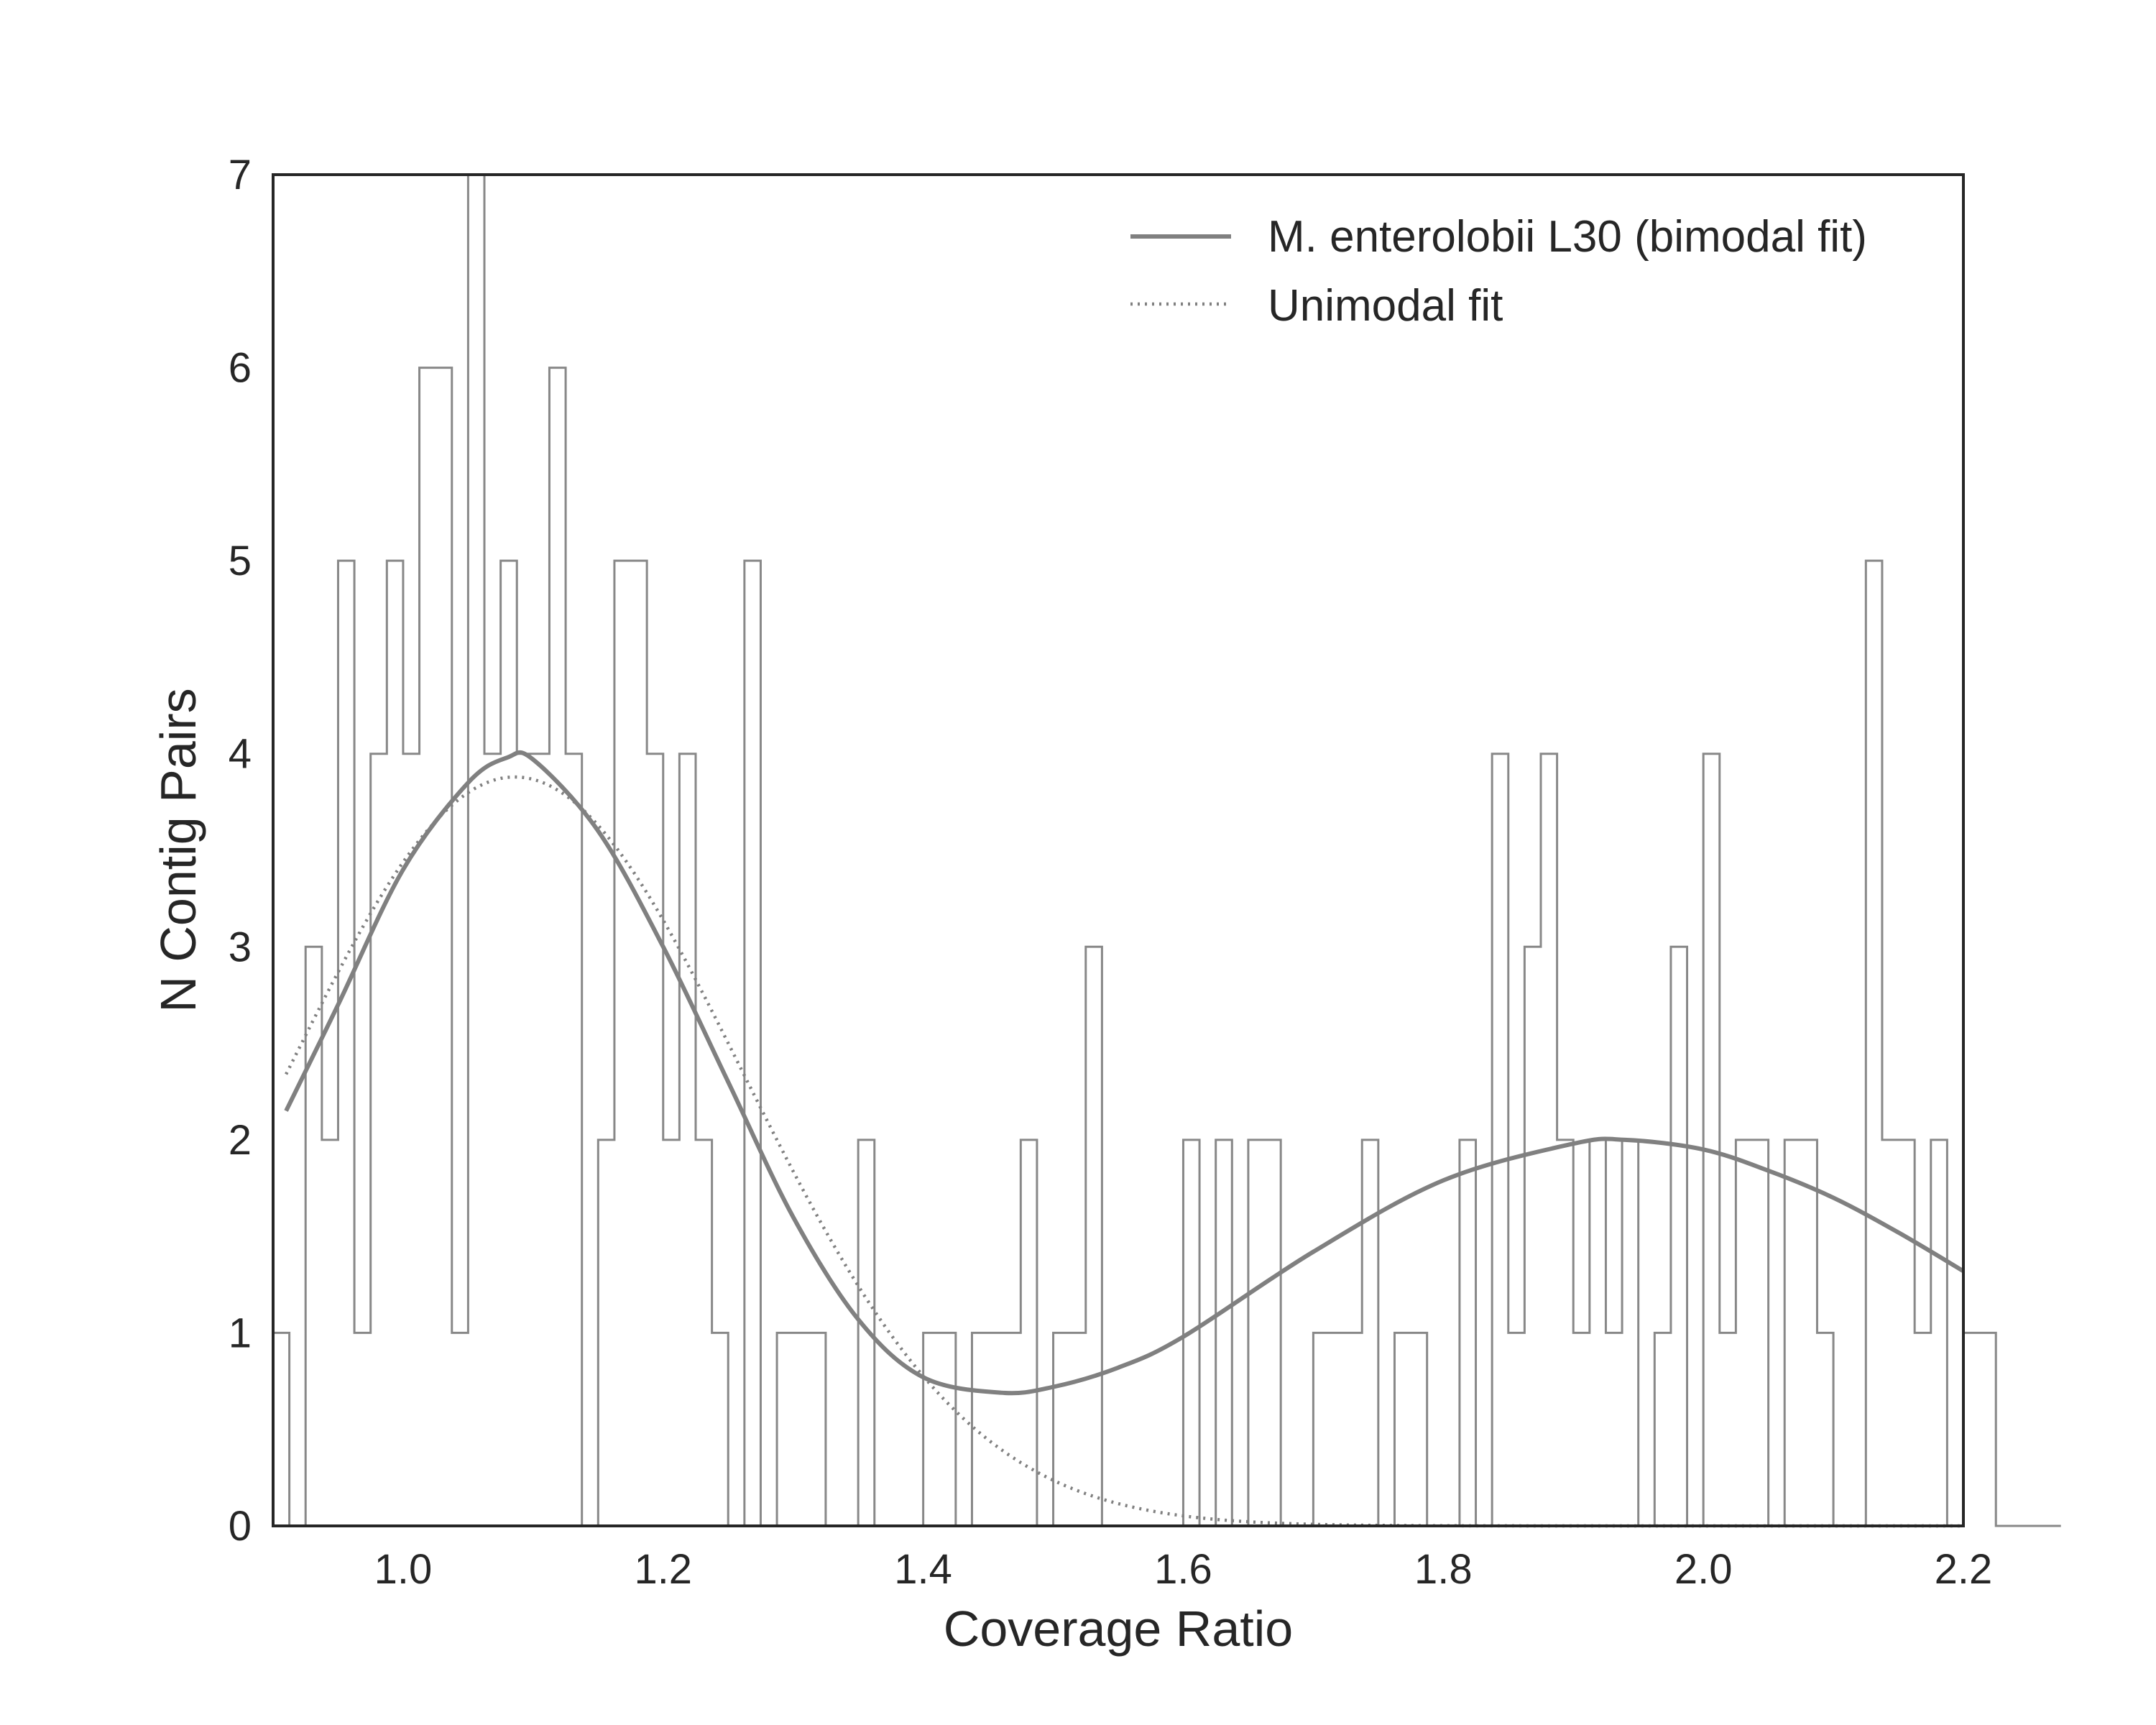 Image resolution: width=2156 pixels, height=1725 pixels. Describe the element at coordinates (1385, 306) in the screenshot. I see `legend-label-unimodal: Unimodal fit` at that location.